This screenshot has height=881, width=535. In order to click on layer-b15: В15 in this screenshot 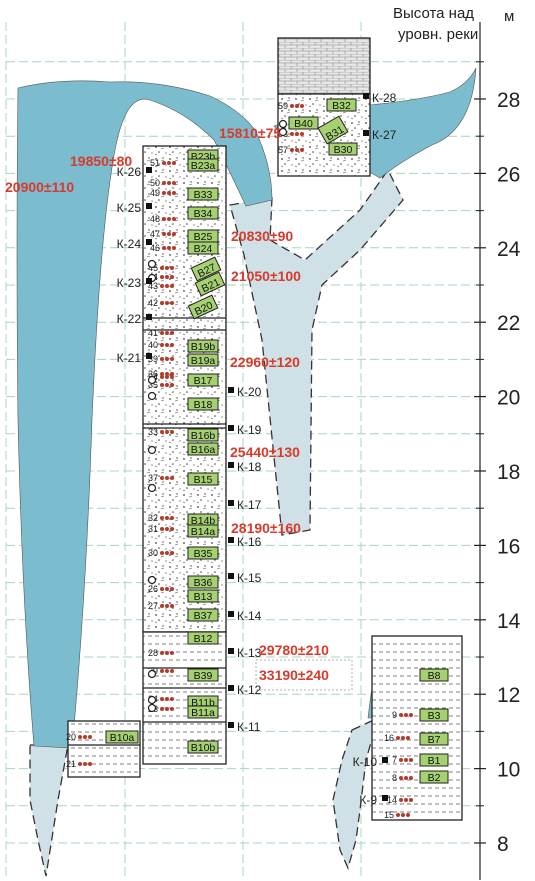, I will do `click(203, 479)`.